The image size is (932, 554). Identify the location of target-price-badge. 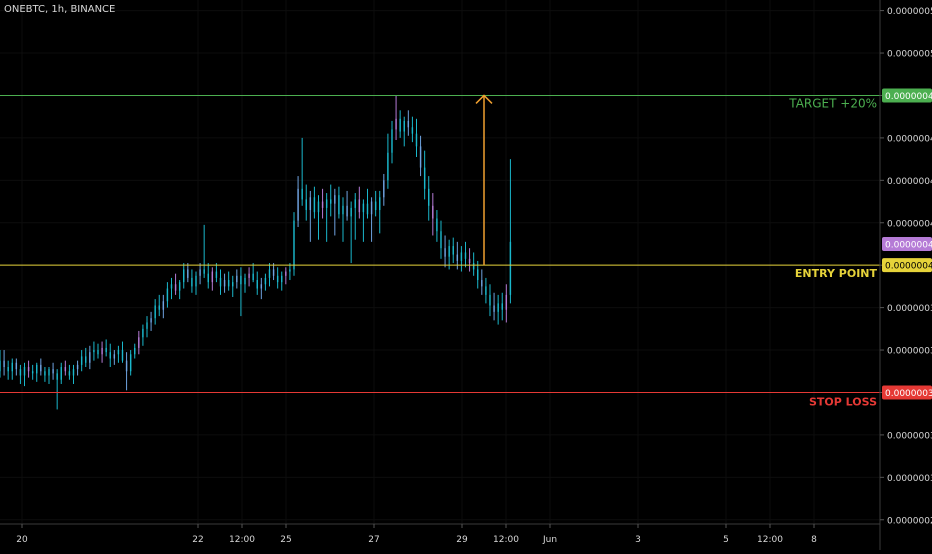
(907, 95).